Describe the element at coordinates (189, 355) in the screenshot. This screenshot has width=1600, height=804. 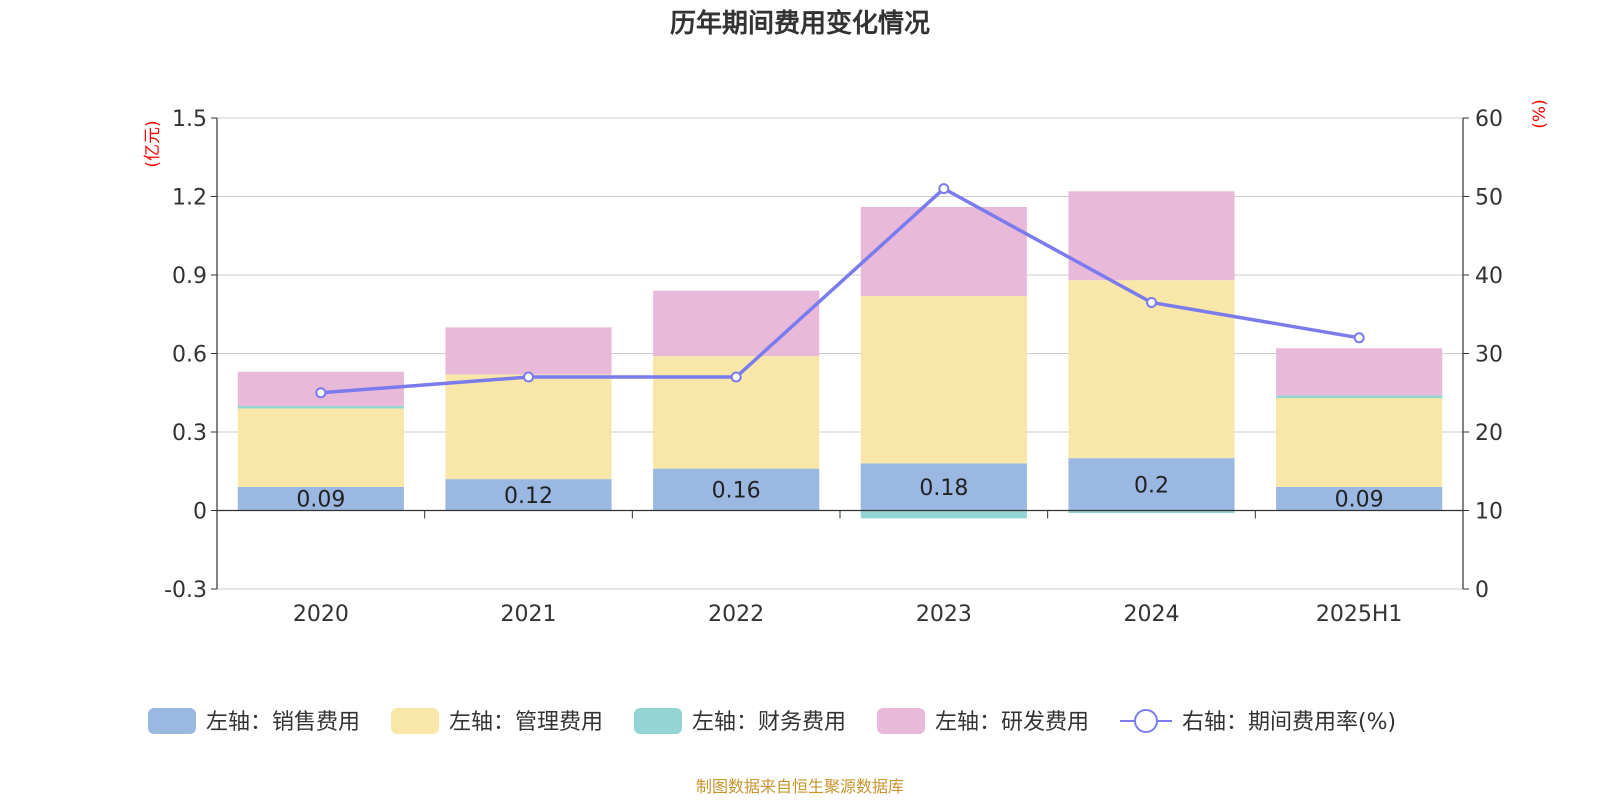
I see `left-tick-label: 0.6` at that location.